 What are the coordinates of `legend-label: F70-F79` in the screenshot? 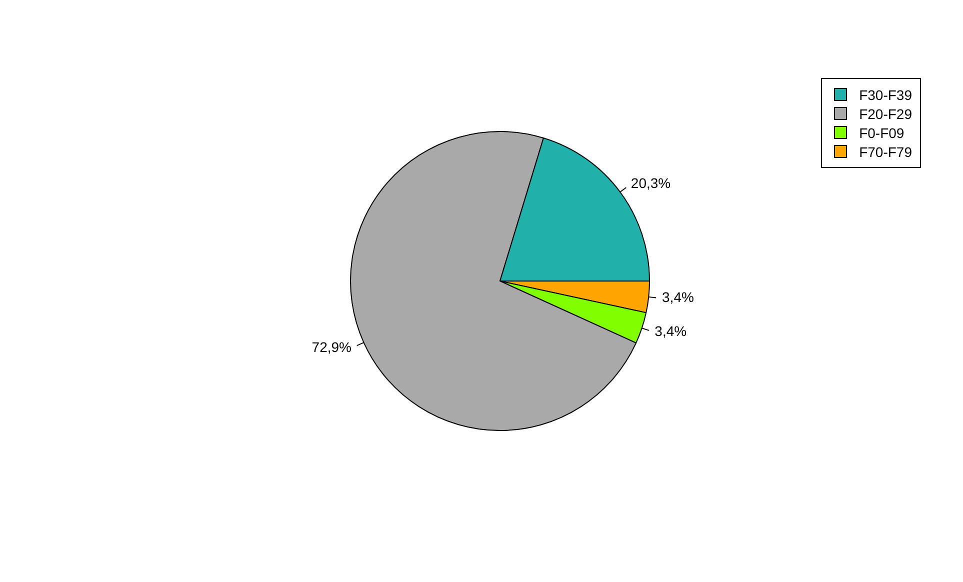 It's located at (885, 152).